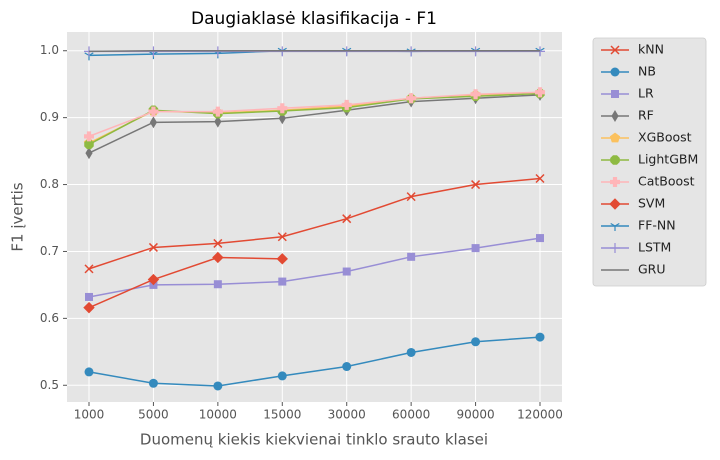  What do you see at coordinates (651, 203) in the screenshot?
I see `legend-label: SVM` at bounding box center [651, 203].